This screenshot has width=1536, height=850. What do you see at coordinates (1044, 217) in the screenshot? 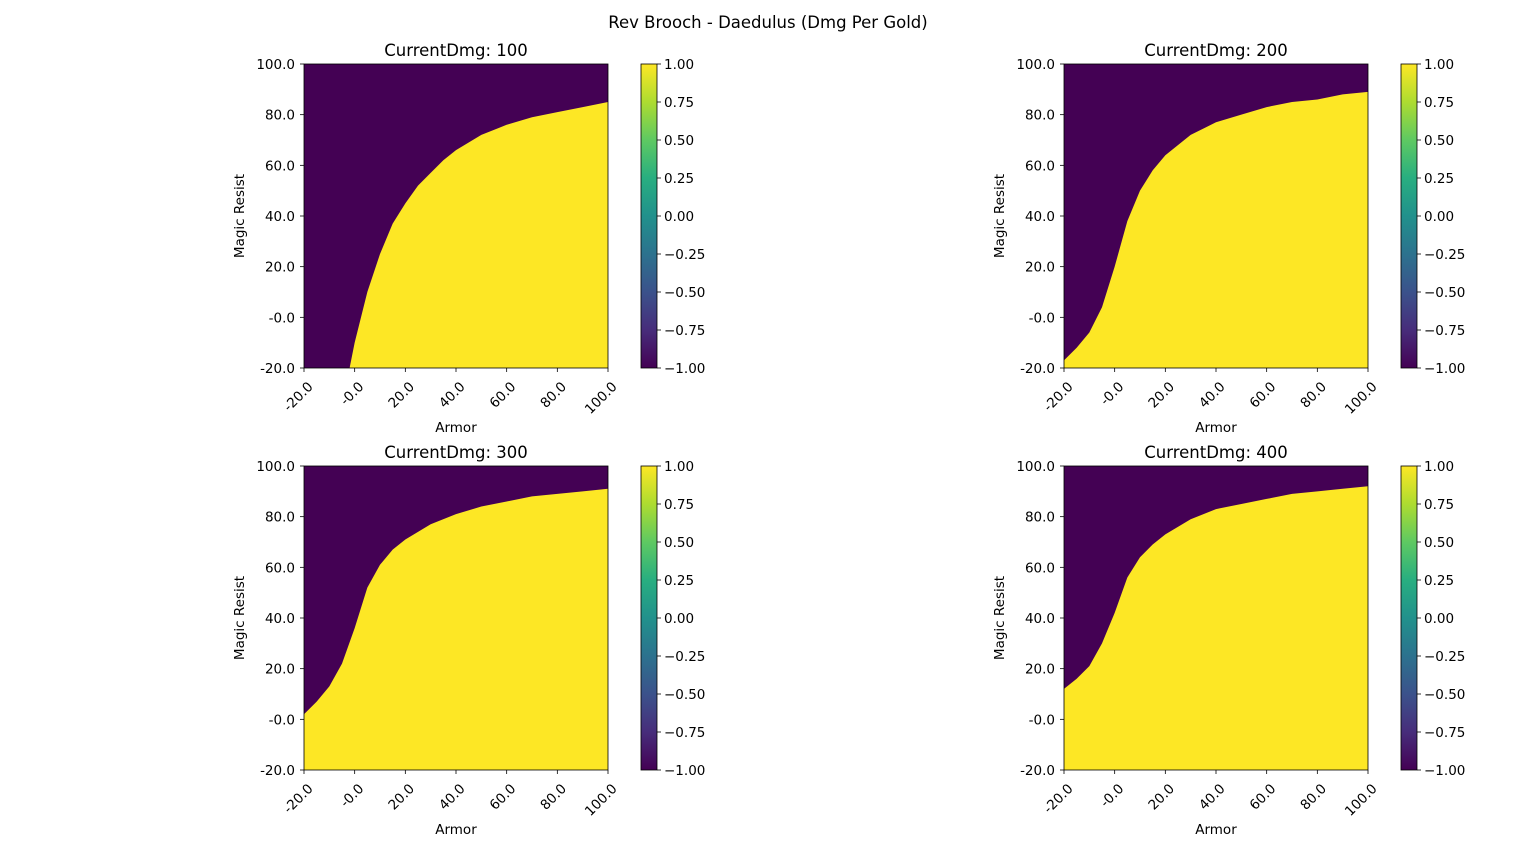
I see `y-tick: 40.0` at bounding box center [1044, 217].